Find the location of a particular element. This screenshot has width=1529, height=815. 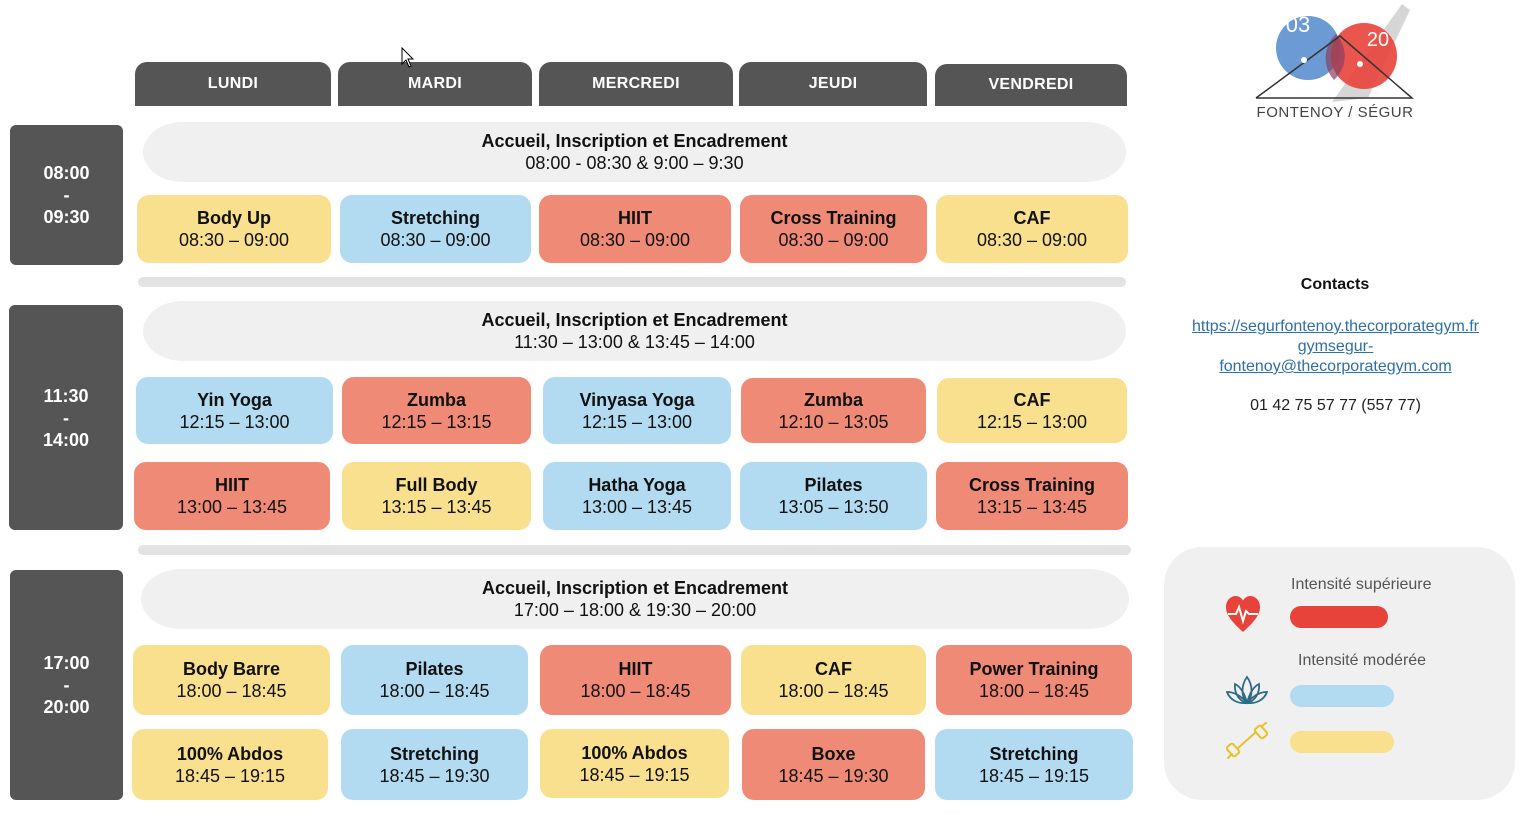

class-card: Cross Training 08:30 – 09:00 is located at coordinates (833, 229).